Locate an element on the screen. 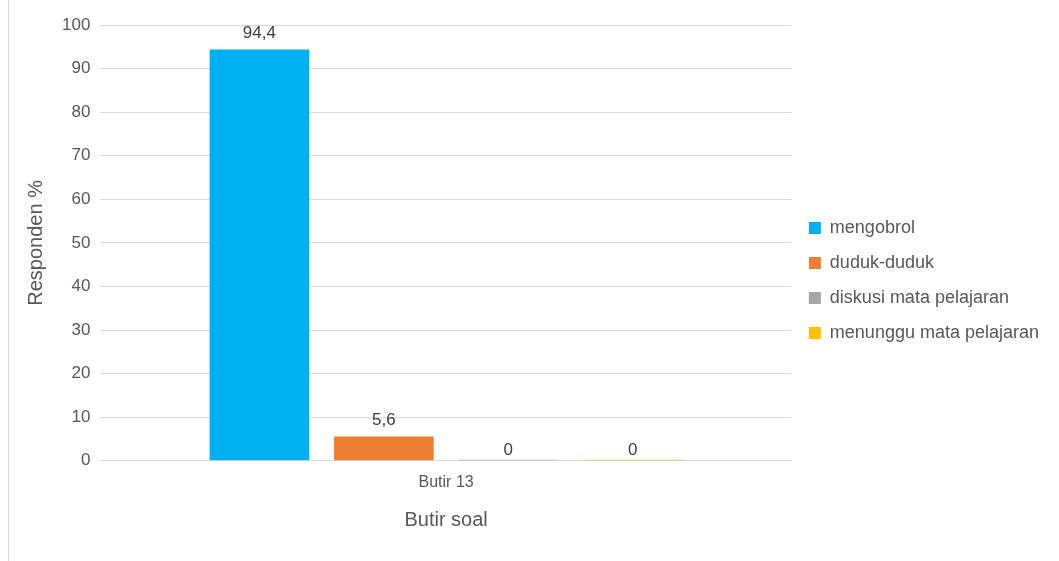 The height and width of the screenshot is (561, 1059). legend-label: diskusi mata pelajaran is located at coordinates (919, 296).